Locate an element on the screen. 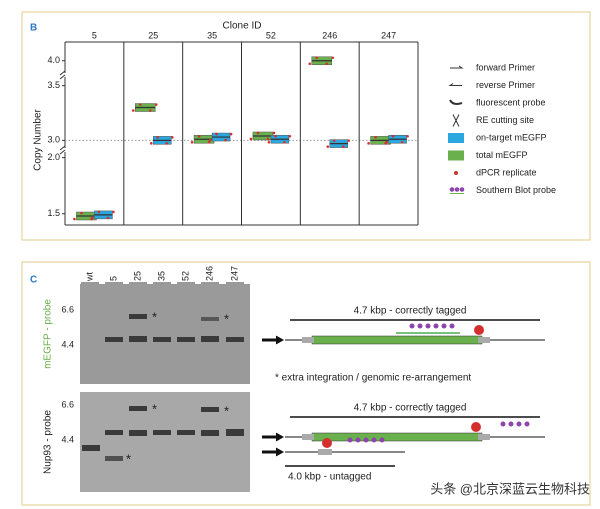 This screenshot has height=509, width=600. lane-label: 35 is located at coordinates (161, 276).